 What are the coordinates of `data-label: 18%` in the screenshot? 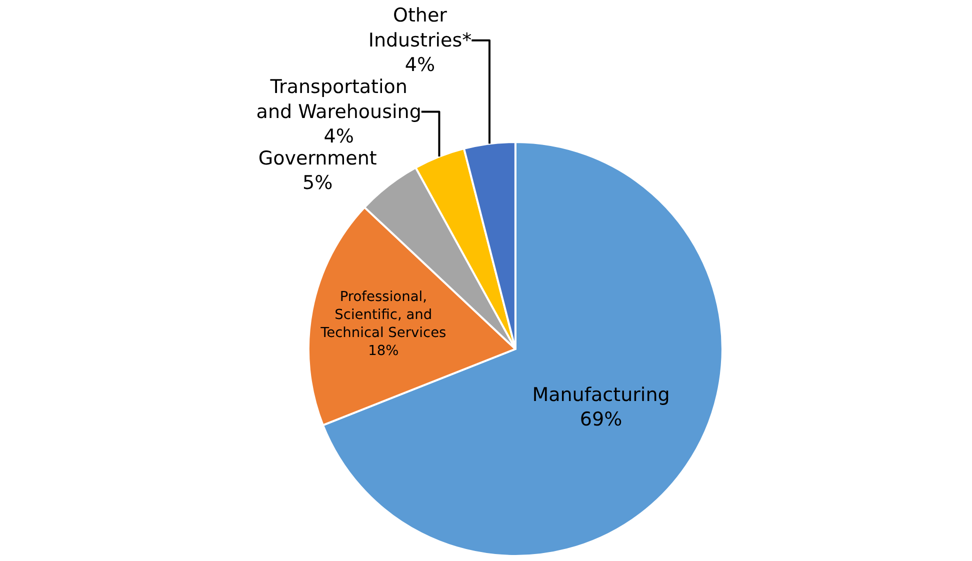 It's located at (383, 350).